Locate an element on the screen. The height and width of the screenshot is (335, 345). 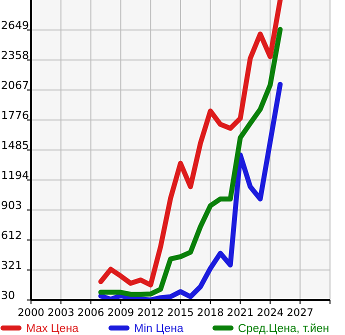
x-tick-label: 2024 is located at coordinates (270, 313).